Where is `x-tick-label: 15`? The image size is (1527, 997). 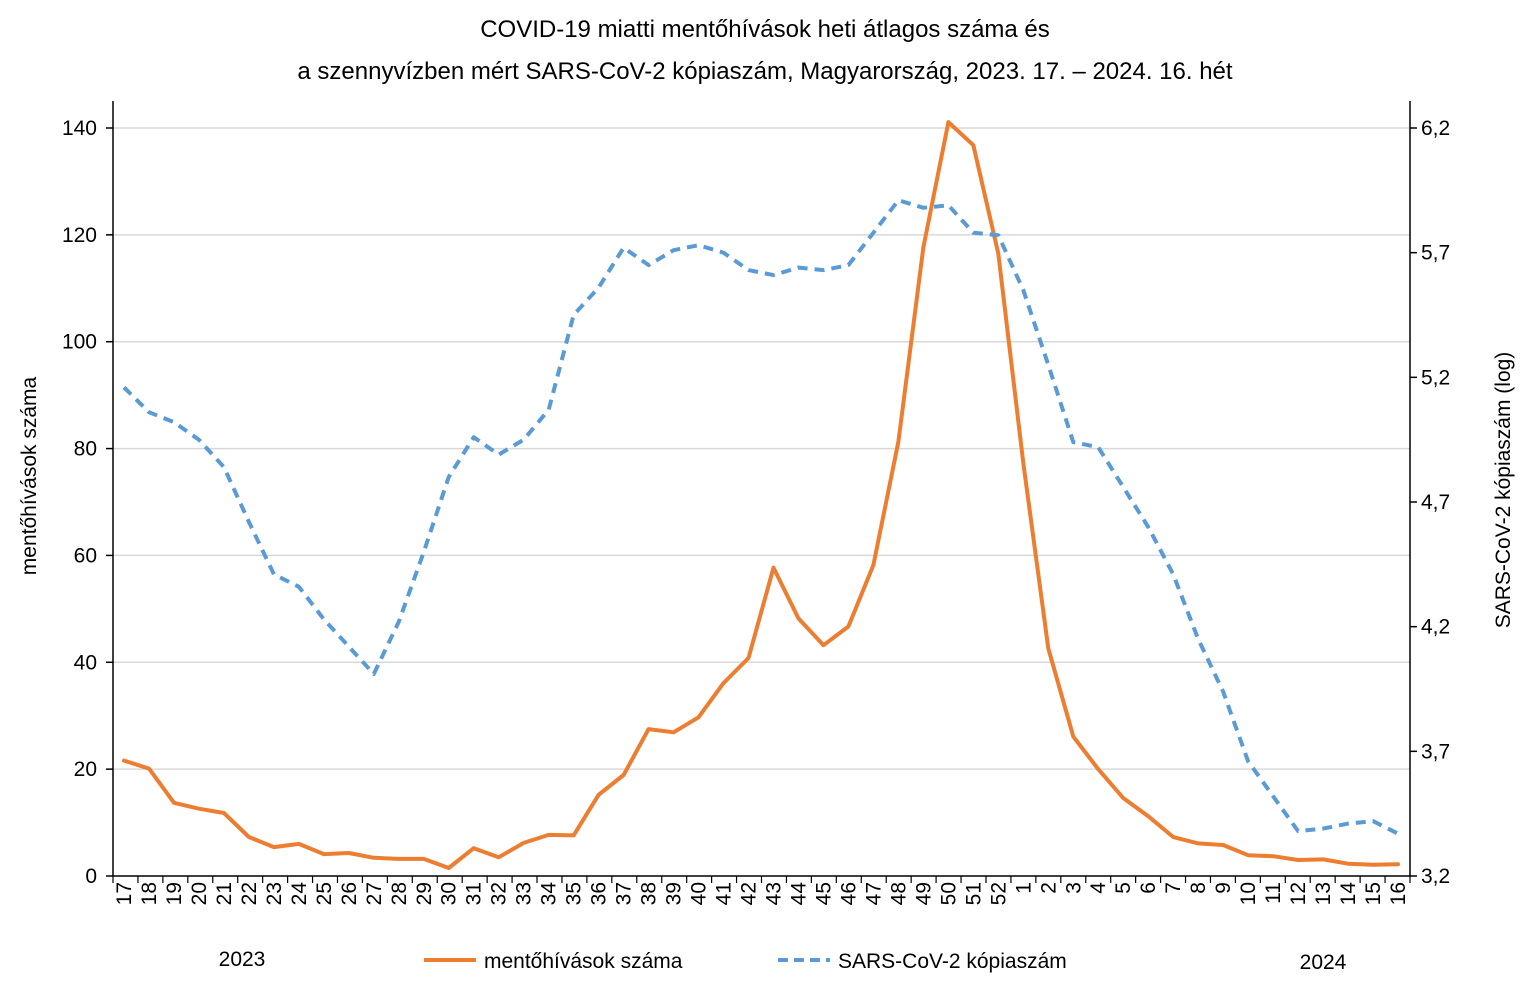 x-tick-label: 15 is located at coordinates (1373, 893).